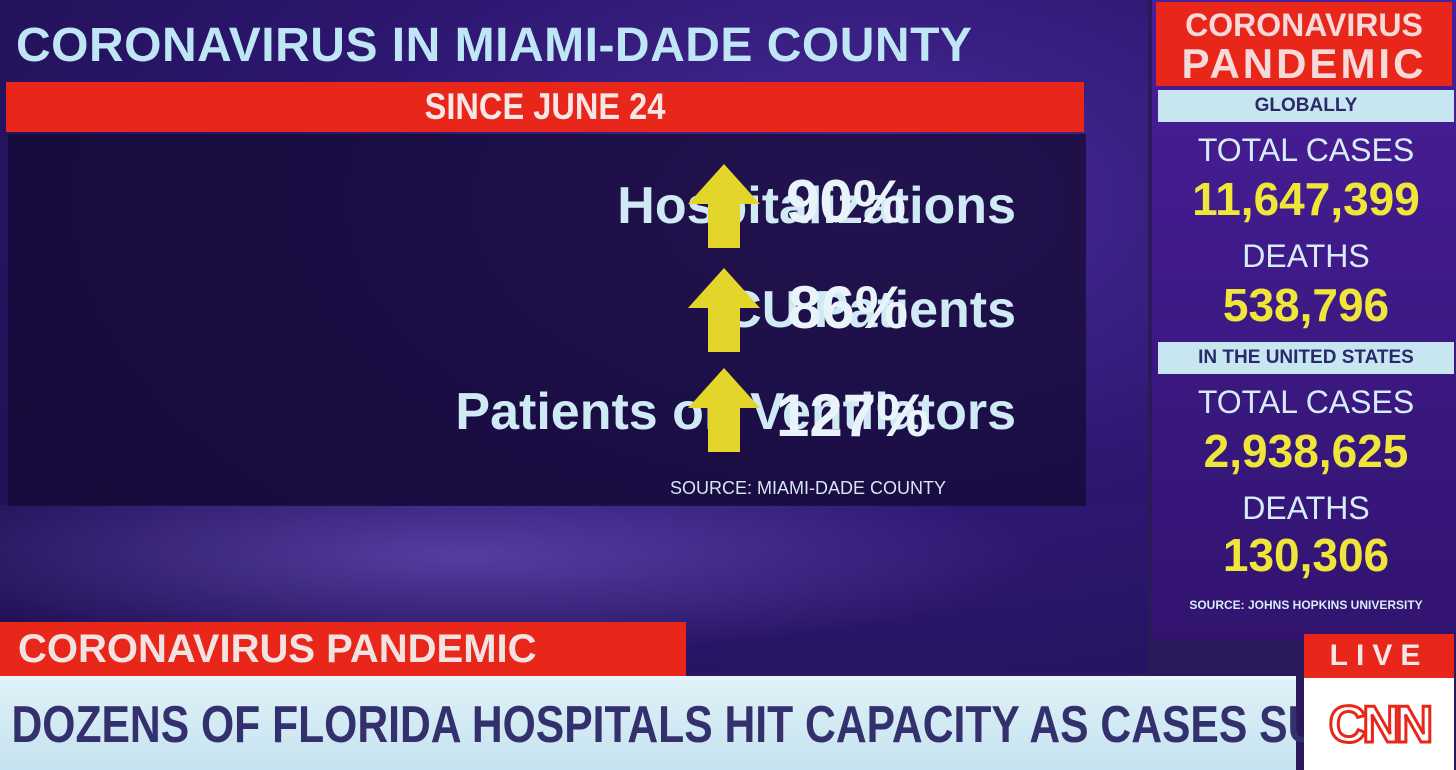  What do you see at coordinates (1304, 25) in the screenshot?
I see `sidebar-title-line1: CORONAVIRUS` at bounding box center [1304, 25].